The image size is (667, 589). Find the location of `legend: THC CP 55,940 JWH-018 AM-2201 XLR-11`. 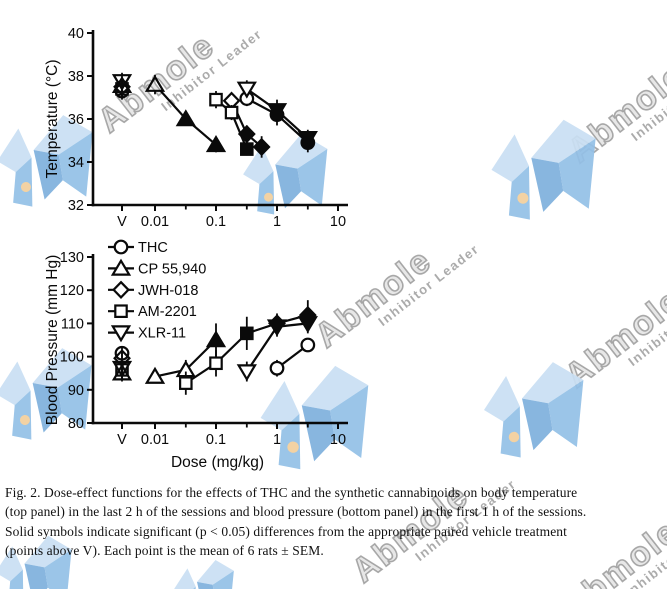

legend: THC CP 55,940 JWH-018 AM-2201 XLR-11 is located at coordinates (157, 291).